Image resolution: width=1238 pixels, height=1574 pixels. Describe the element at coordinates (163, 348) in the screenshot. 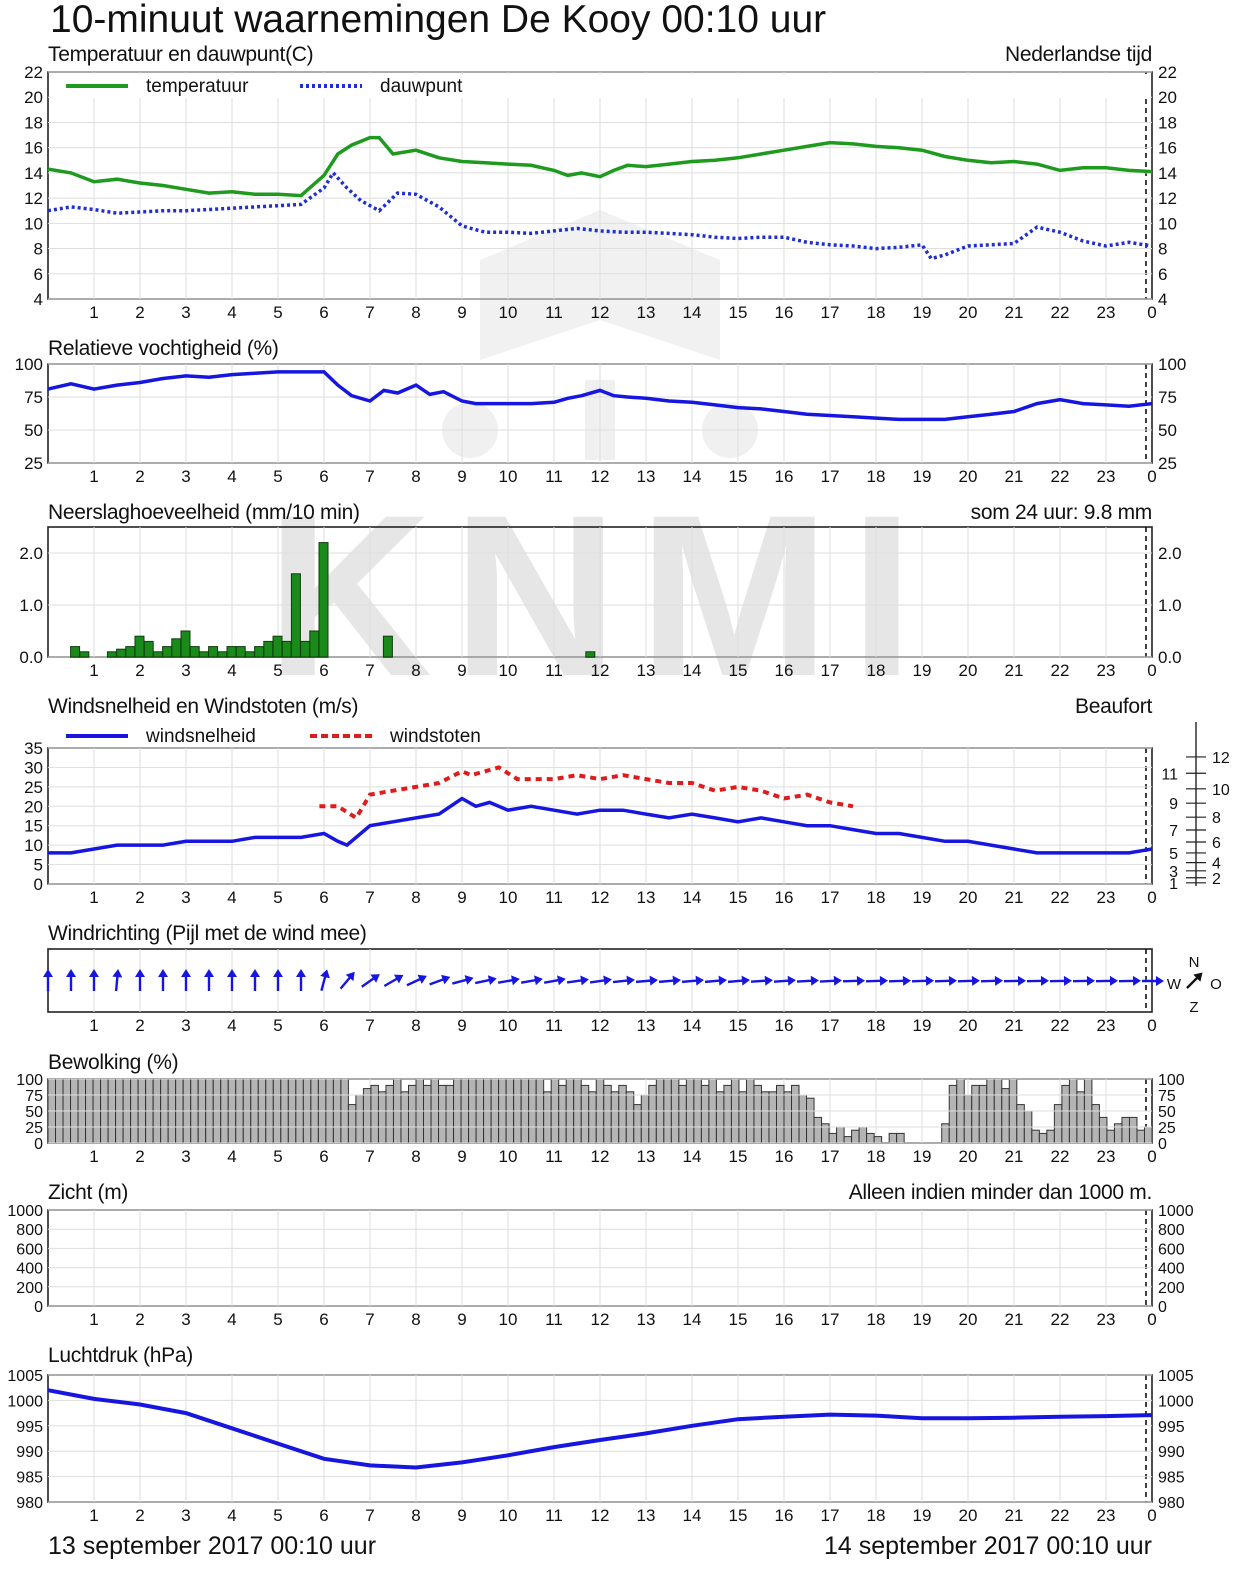

I see `rh-panel-title: Relatieve vochtigheid (%)` at that location.